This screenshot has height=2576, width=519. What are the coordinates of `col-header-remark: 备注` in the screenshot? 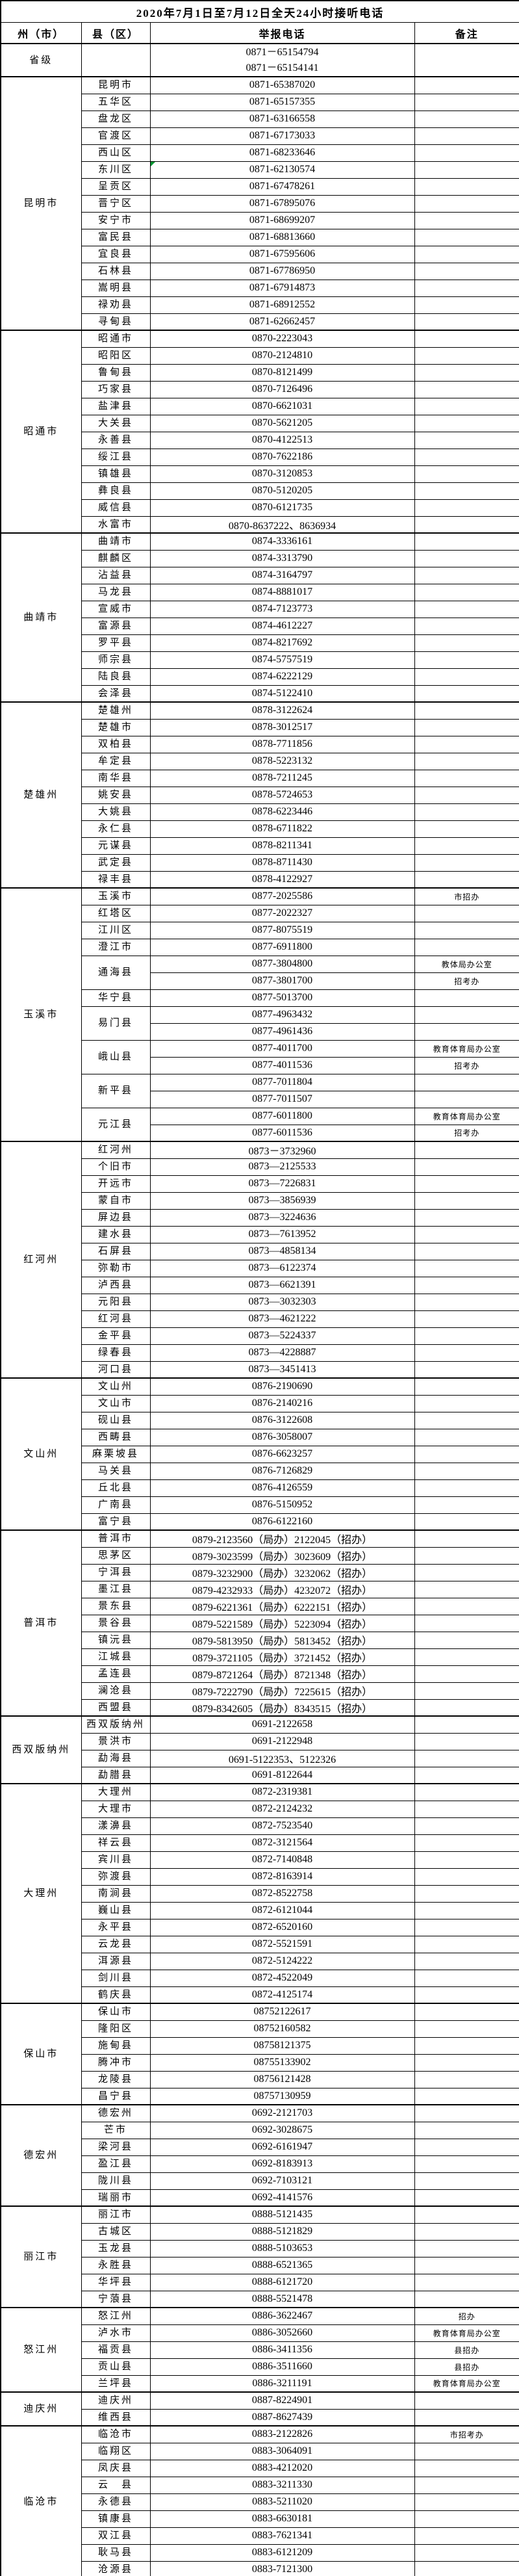 It's located at (466, 33).